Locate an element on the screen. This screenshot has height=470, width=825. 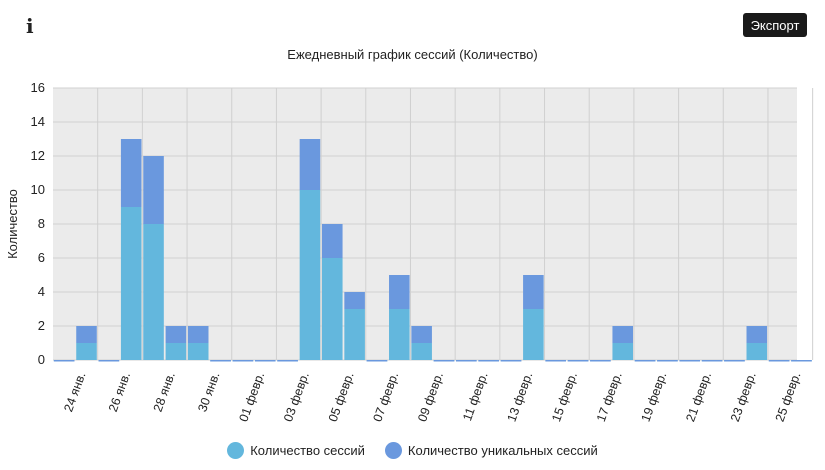
y-tick-label: 6 is located at coordinates (41, 257).